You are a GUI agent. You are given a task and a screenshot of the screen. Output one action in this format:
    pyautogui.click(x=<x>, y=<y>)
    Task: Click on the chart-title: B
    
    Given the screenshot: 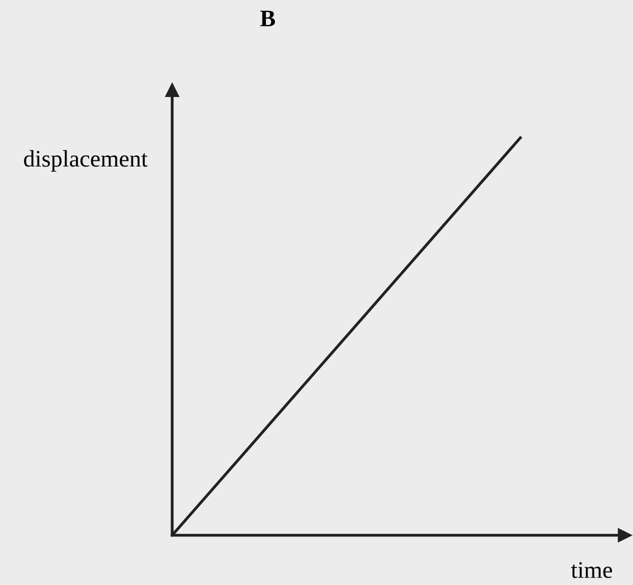 What is the action you would take?
    pyautogui.click(x=267, y=18)
    